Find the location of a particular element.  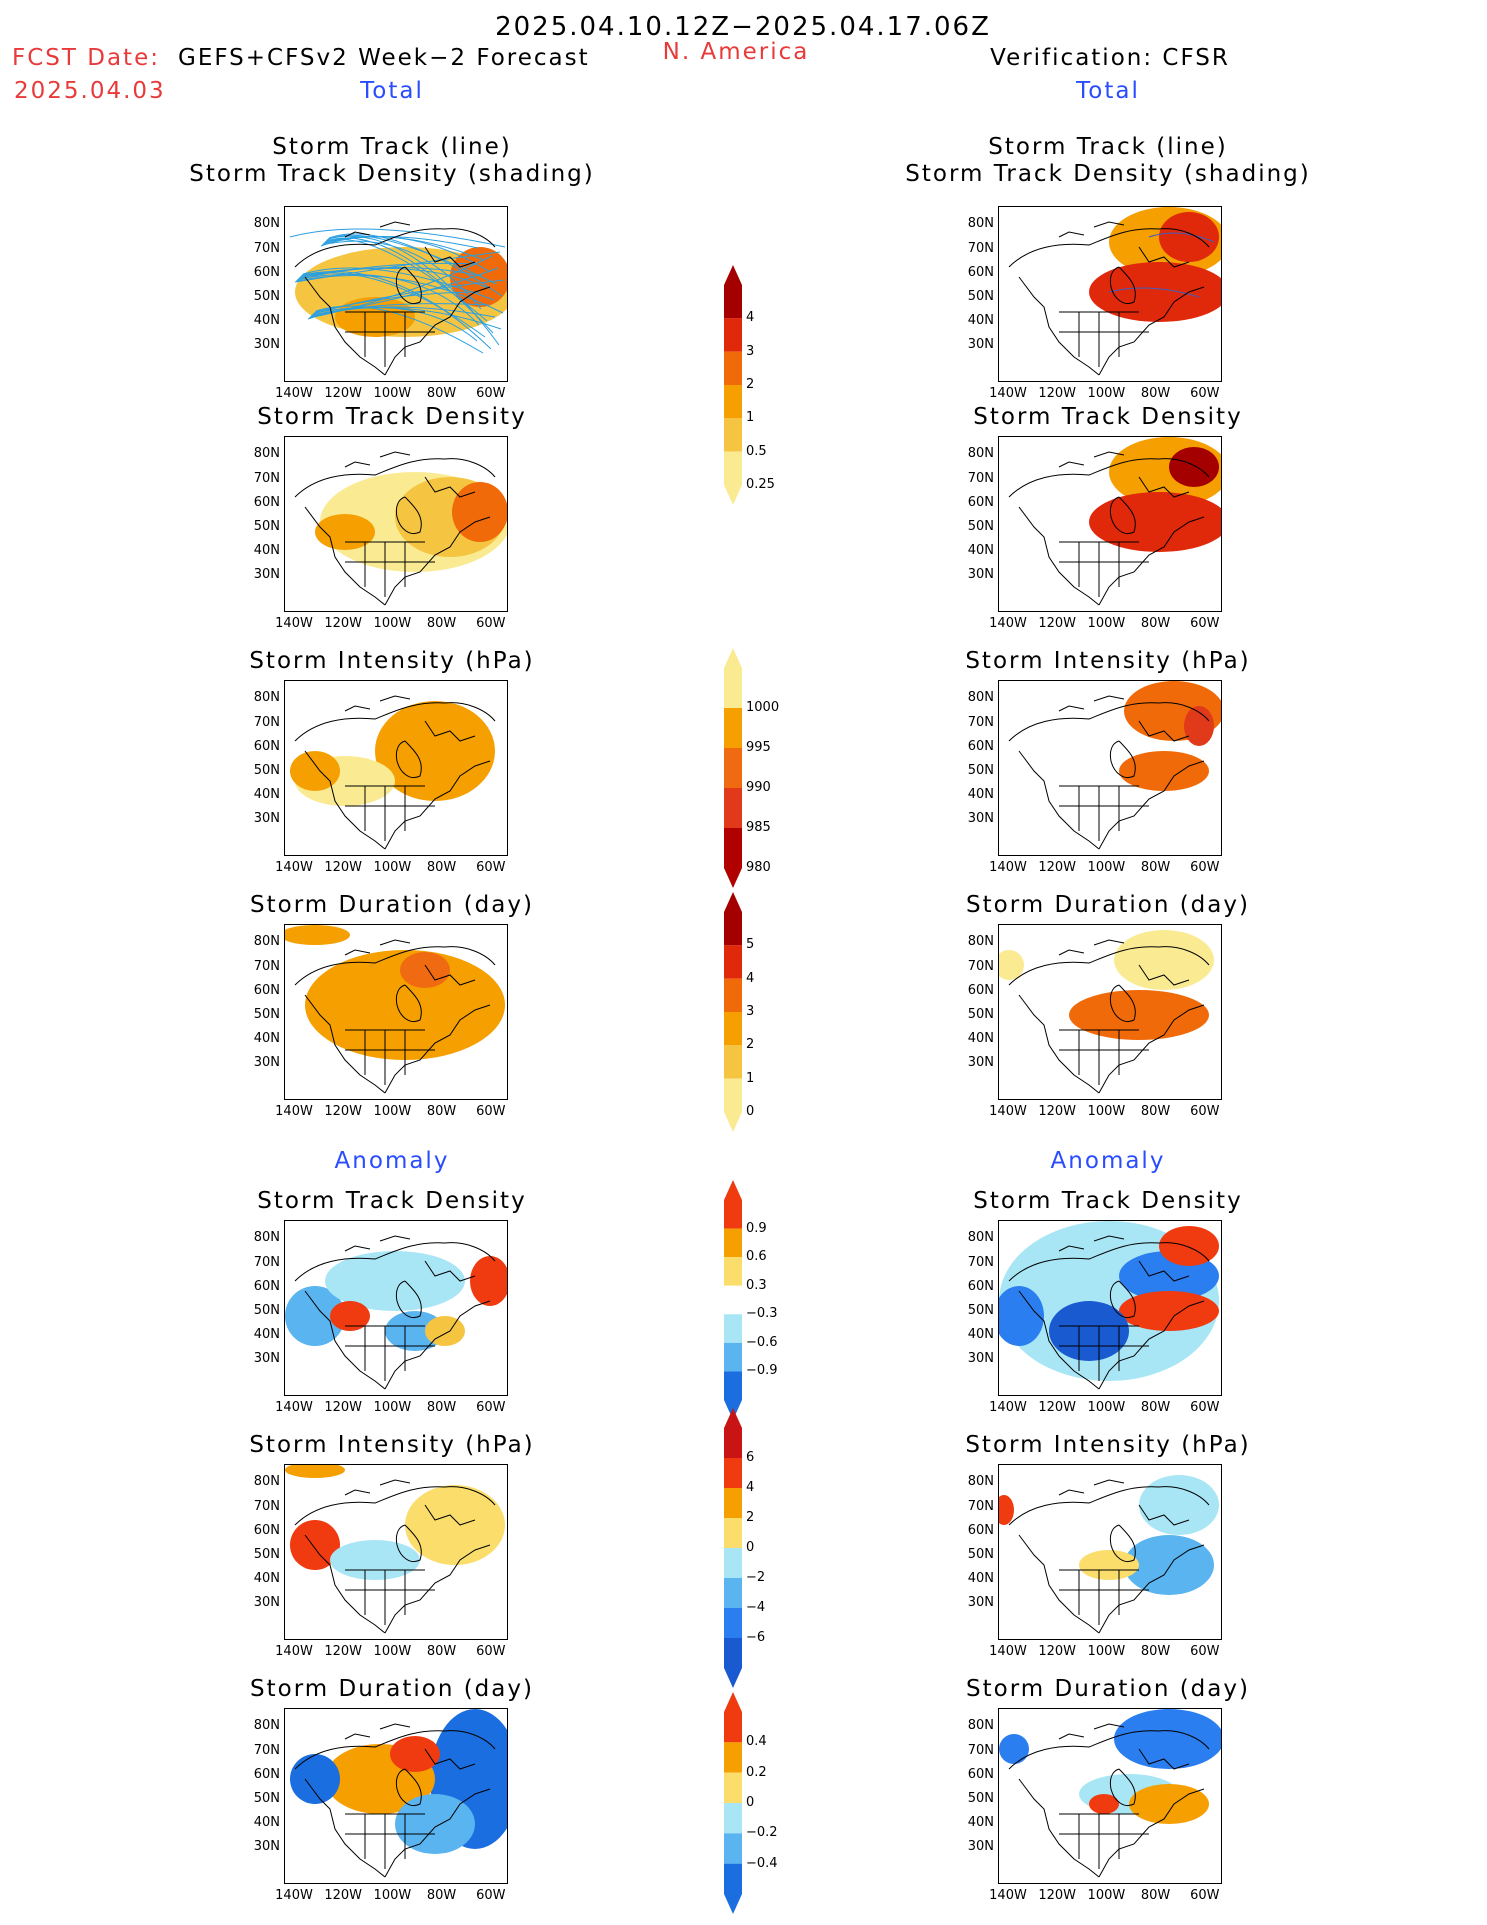

colorbar-label: 4 is located at coordinates (750, 318).